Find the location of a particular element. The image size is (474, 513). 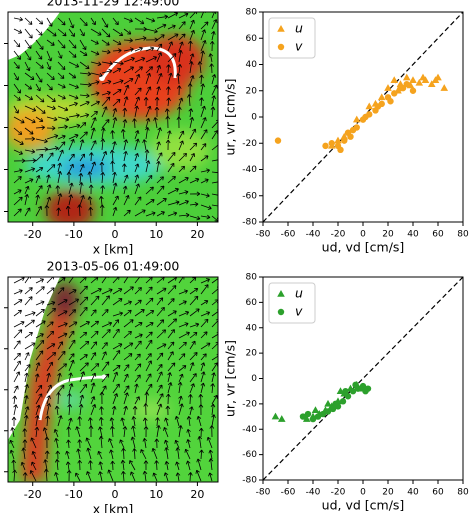

x-tick-label: 20 is located at coordinates (388, 493).